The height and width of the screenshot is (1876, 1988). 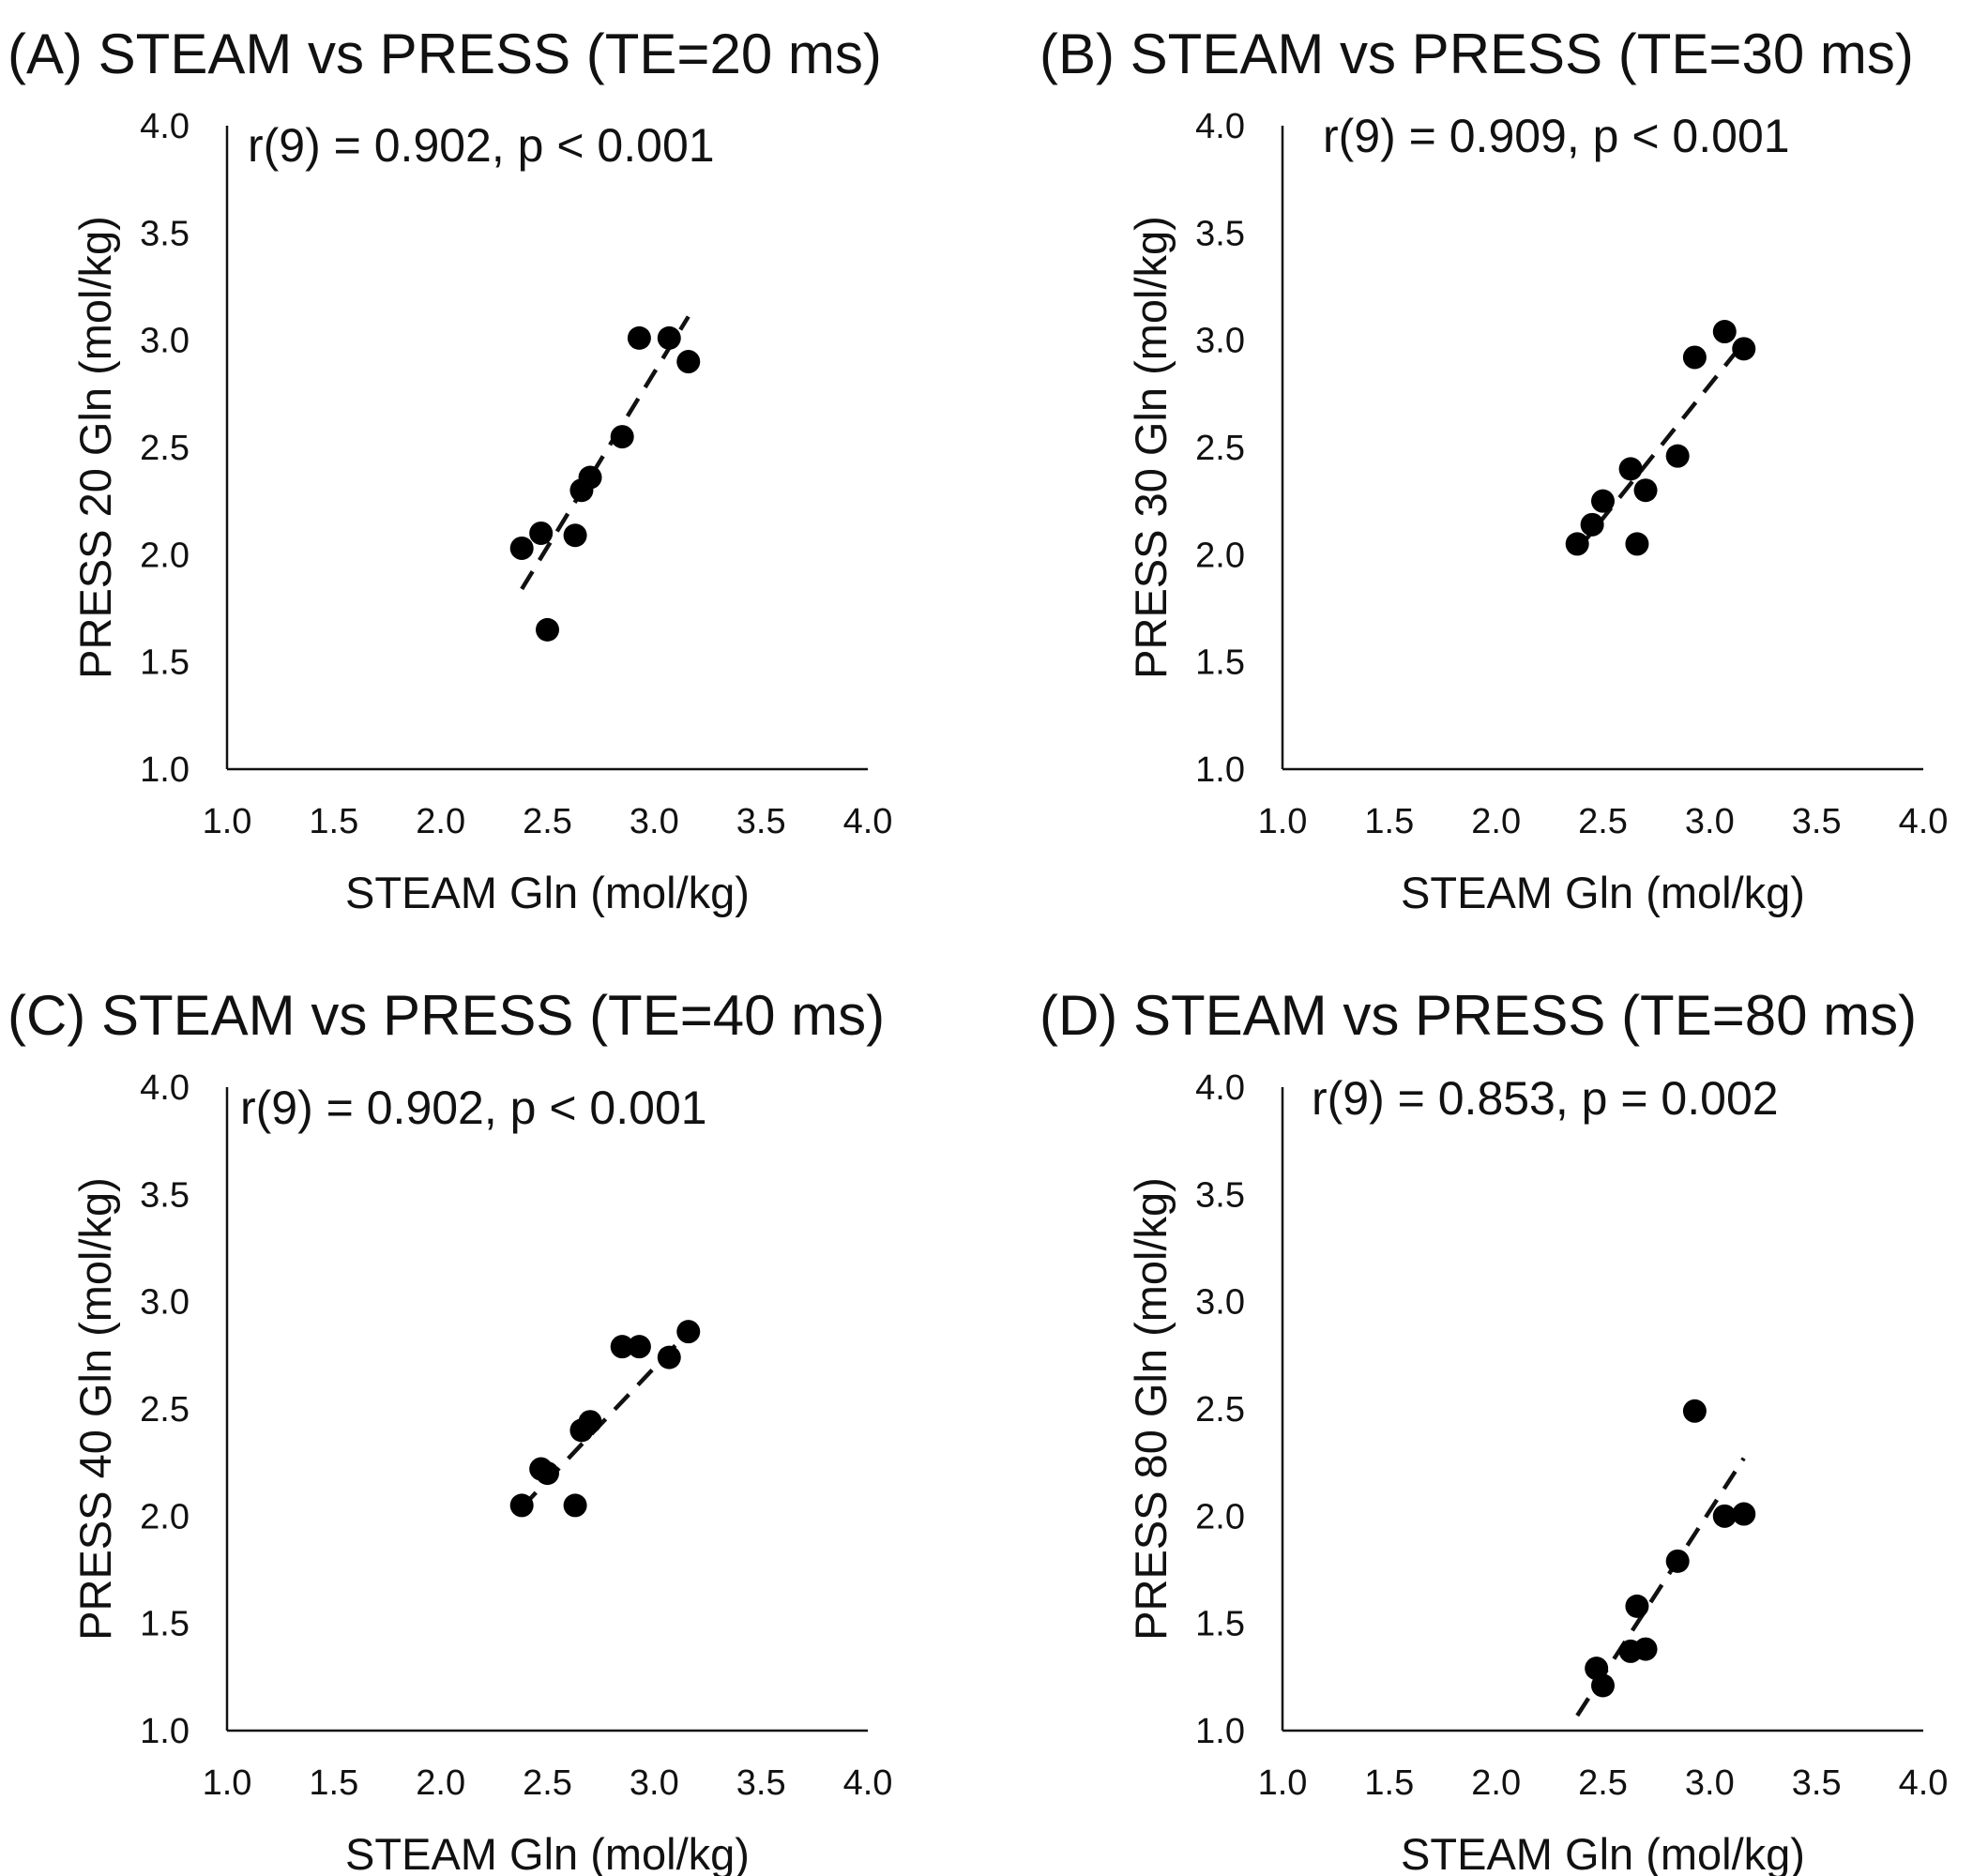 What do you see at coordinates (95, 447) in the screenshot?
I see `y-axis-label: PRESS 20 Gln (mol/kg)` at bounding box center [95, 447].